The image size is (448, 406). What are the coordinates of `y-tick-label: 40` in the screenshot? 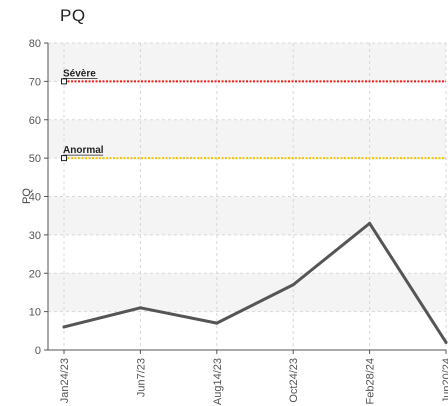 It's located at (35, 198).